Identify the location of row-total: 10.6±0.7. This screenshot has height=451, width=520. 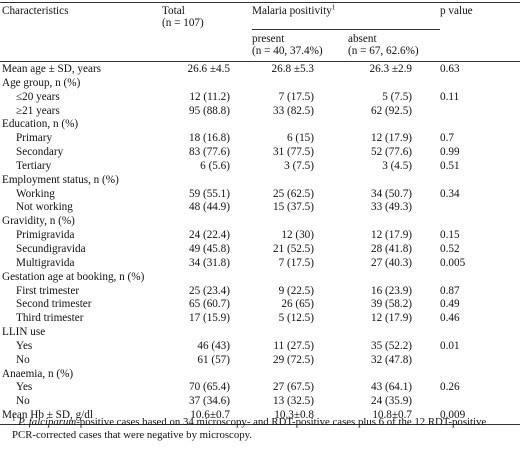
(207, 417).